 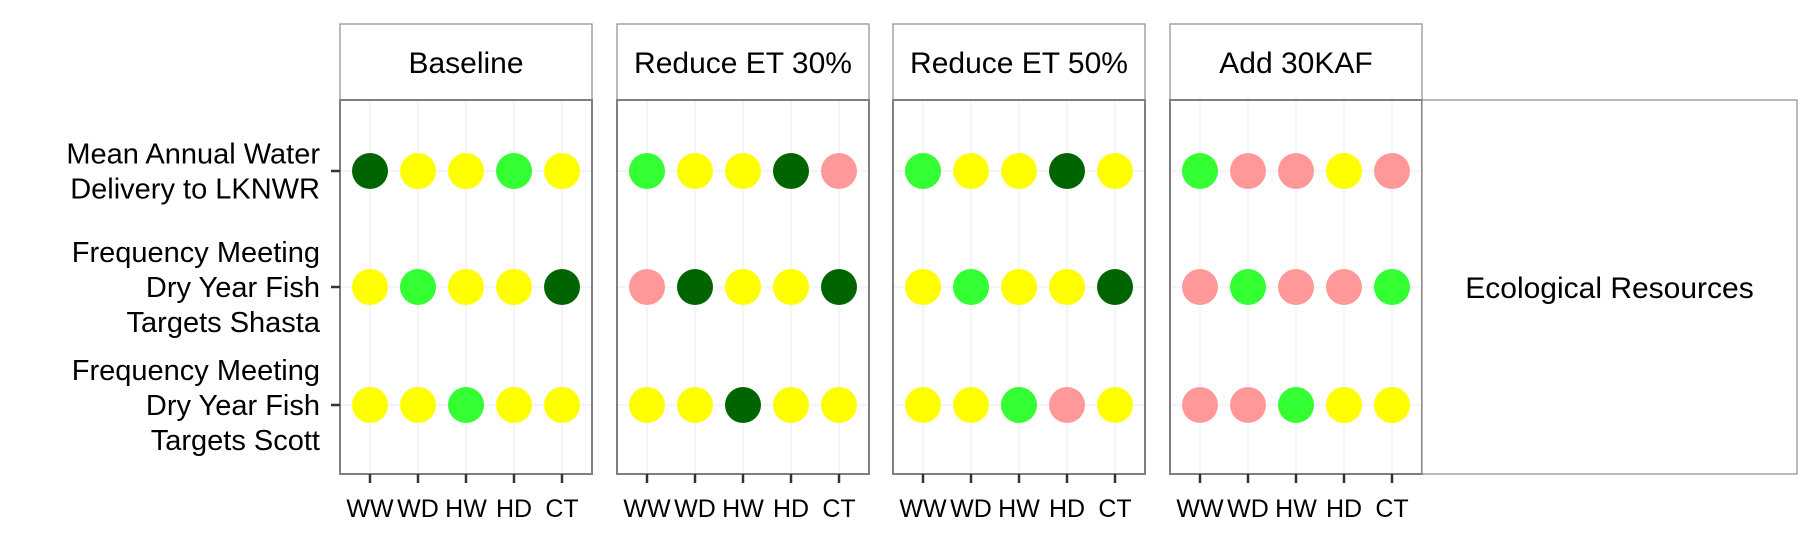 I want to click on facet-label: Baseline, so click(x=465, y=63).